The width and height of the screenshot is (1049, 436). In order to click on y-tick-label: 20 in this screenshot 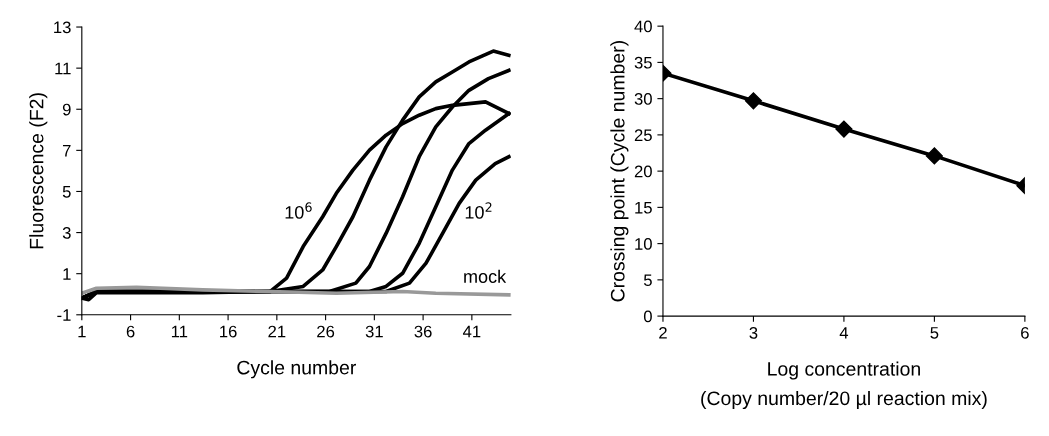, I will do `click(643, 171)`.